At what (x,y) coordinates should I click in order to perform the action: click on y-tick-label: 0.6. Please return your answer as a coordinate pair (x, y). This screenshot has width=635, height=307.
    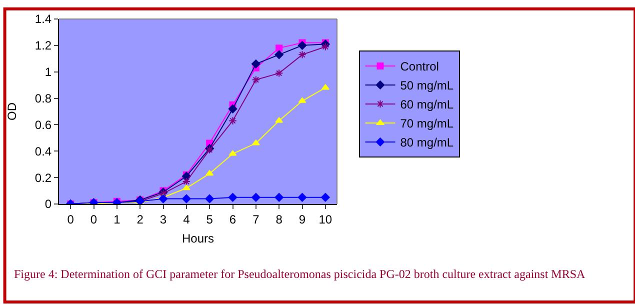
    Looking at the image, I should click on (43, 125).